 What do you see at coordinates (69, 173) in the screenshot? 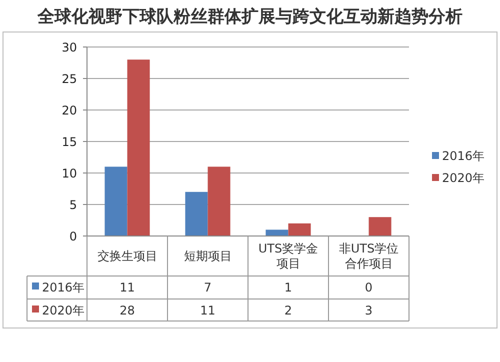
I see `y-tick-label: 10` at bounding box center [69, 173].